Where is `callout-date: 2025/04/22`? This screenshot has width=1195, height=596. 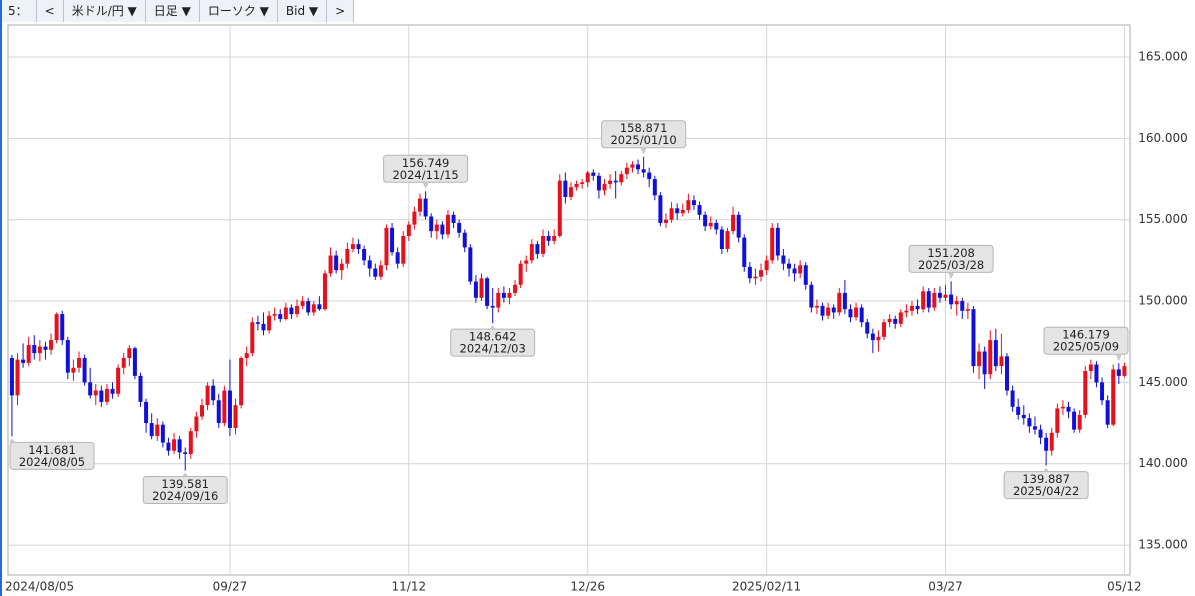 callout-date: 2025/04/22 is located at coordinates (1046, 491).